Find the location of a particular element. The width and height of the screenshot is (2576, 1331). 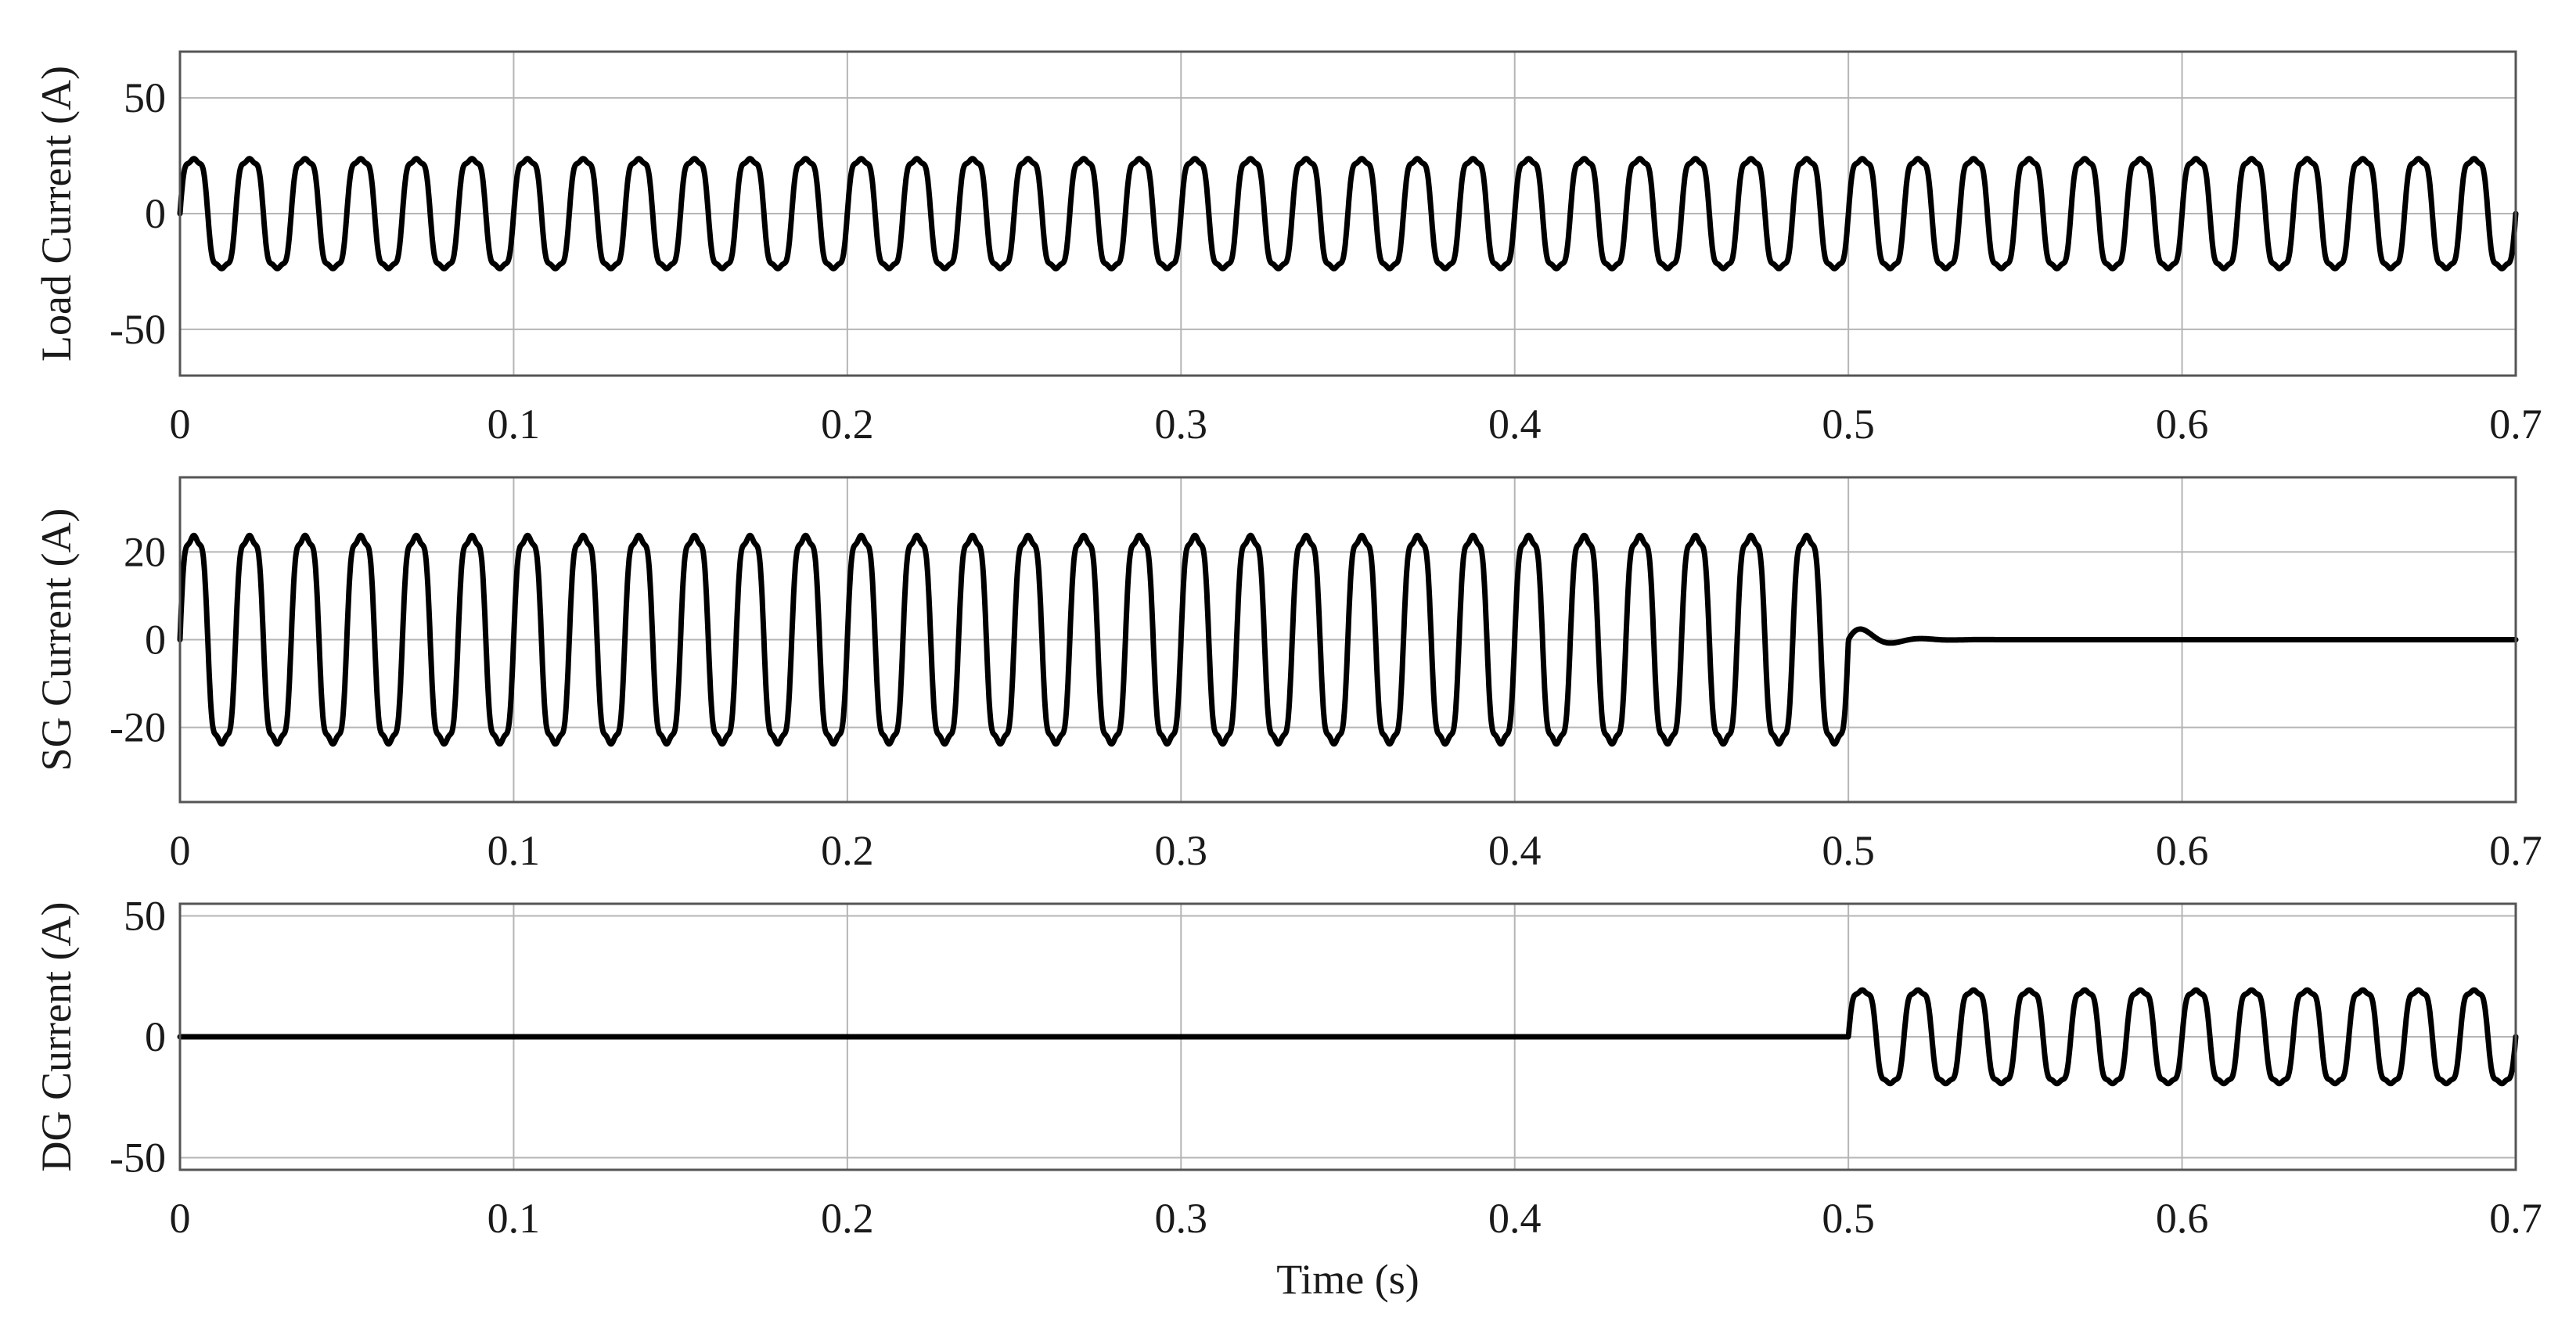

x-axis-title: Time (s) is located at coordinates (1347, 1279).